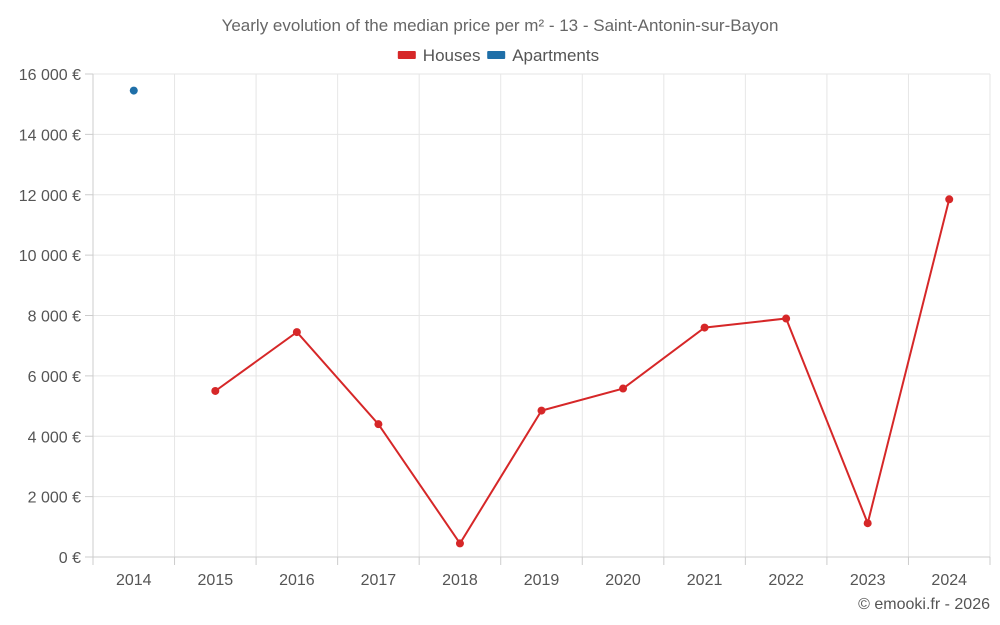  What do you see at coordinates (868, 580) in the screenshot?
I see `x-tick-label: 2023` at bounding box center [868, 580].